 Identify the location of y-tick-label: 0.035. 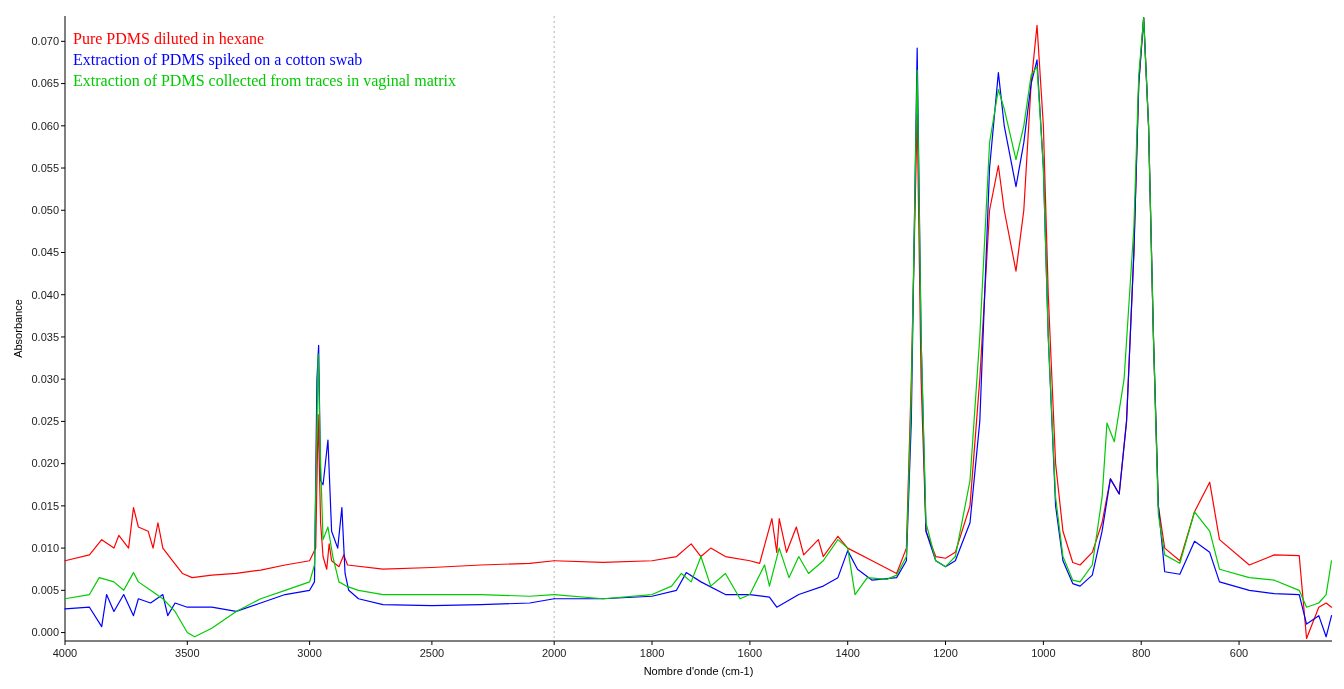
(45, 336).